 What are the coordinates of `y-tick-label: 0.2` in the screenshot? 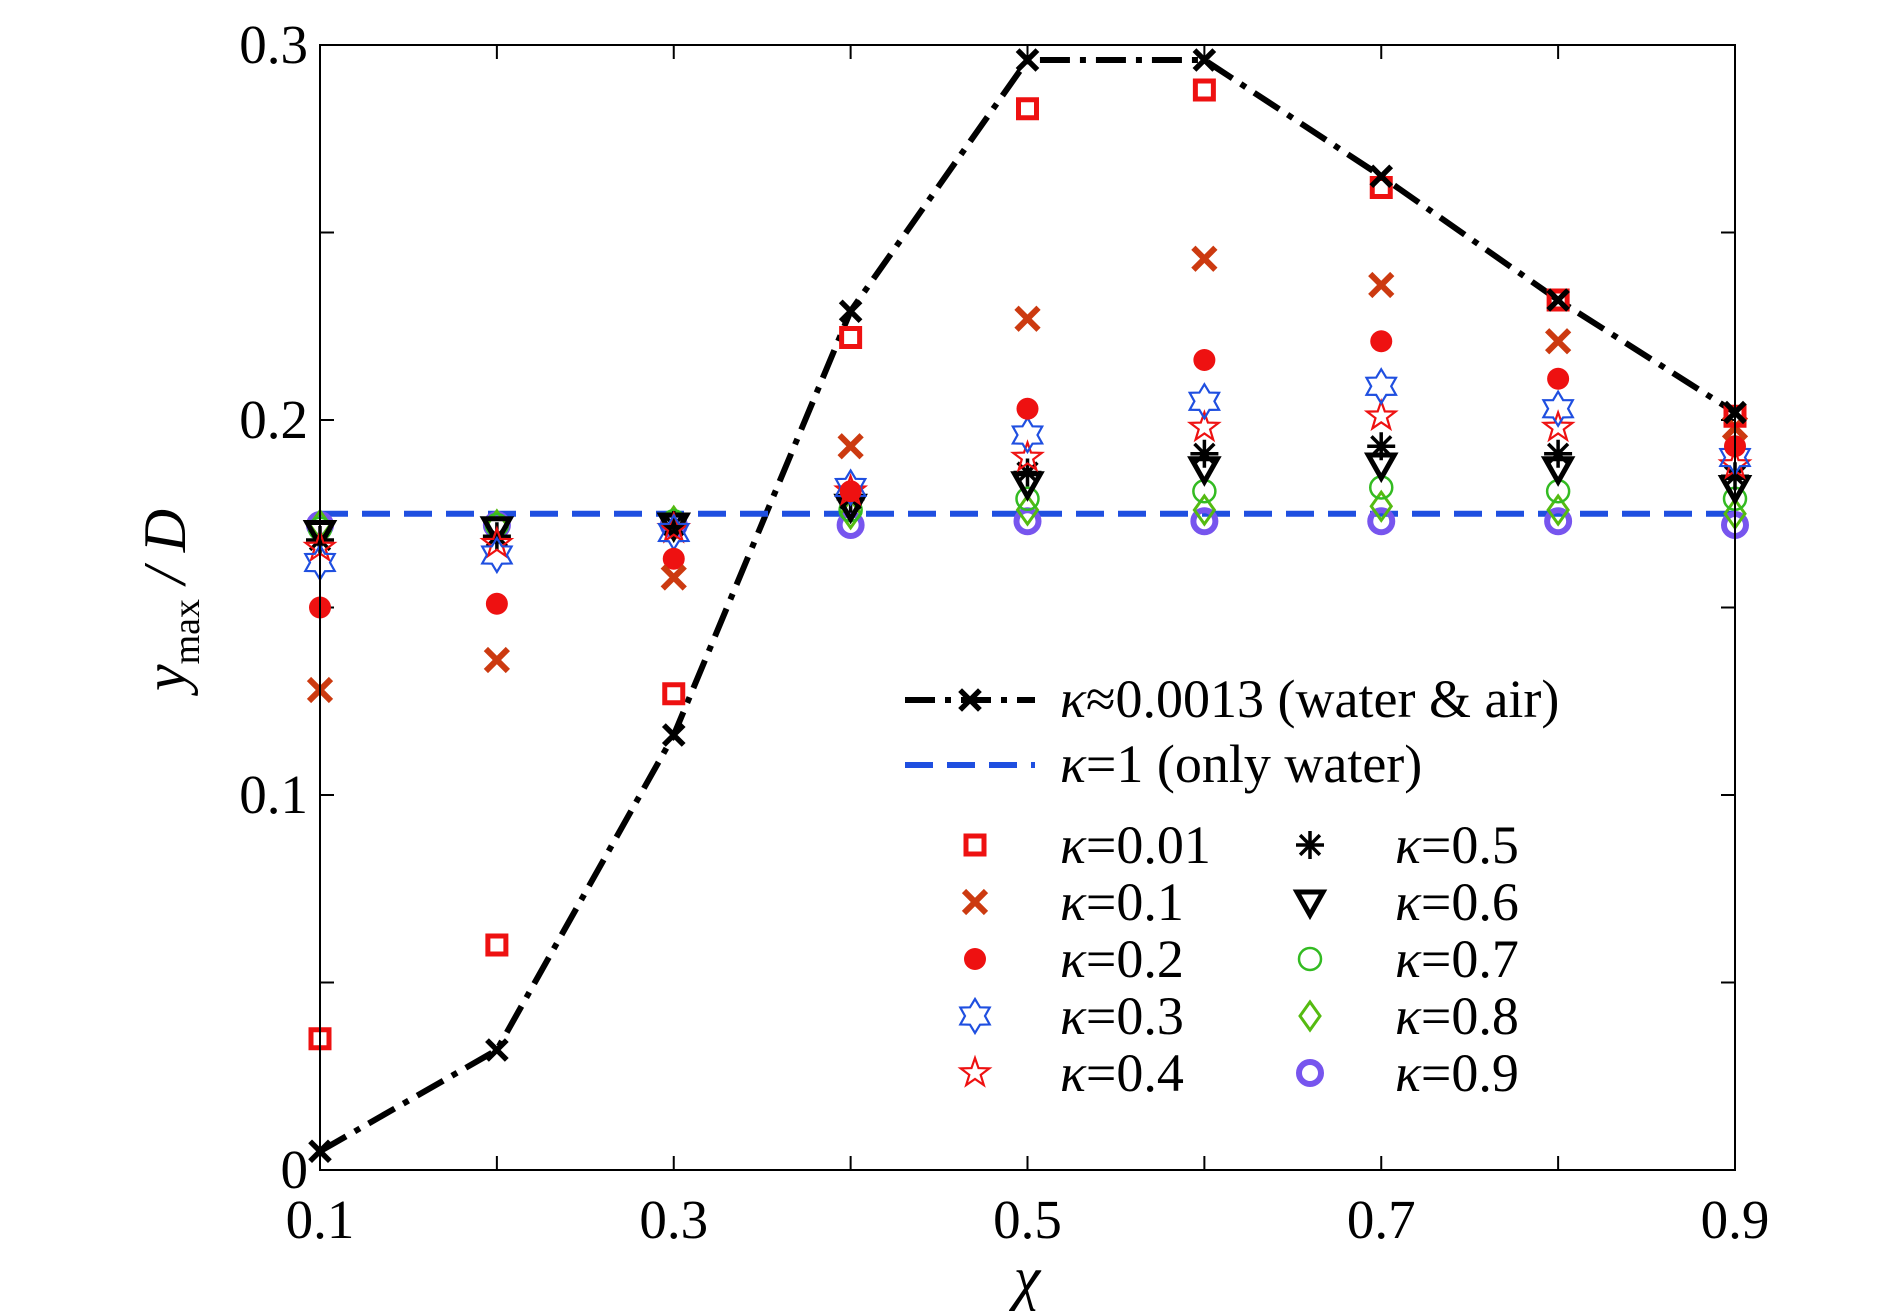 It's located at (273, 419).